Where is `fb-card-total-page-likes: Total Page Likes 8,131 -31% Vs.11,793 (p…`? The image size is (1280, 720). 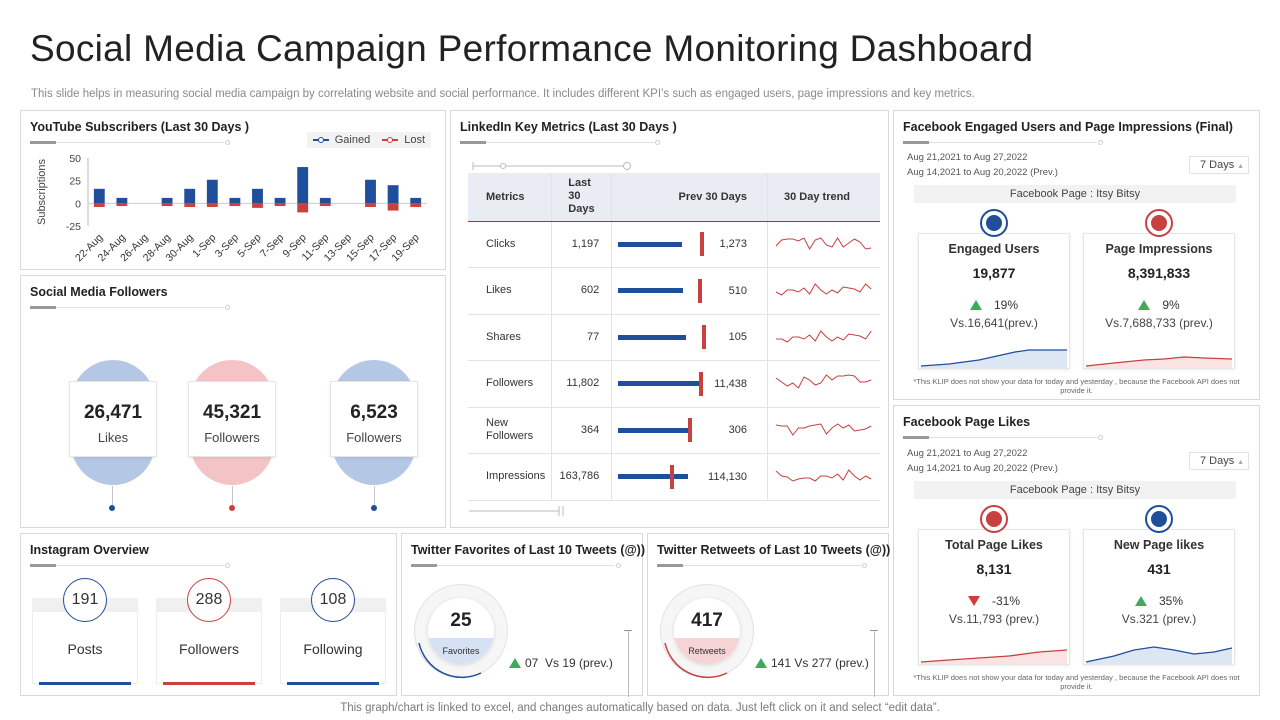
fb-card-total-page-likes: Total Page Likes 8,131 -31% Vs.11,793 (p… is located at coordinates (994, 597).